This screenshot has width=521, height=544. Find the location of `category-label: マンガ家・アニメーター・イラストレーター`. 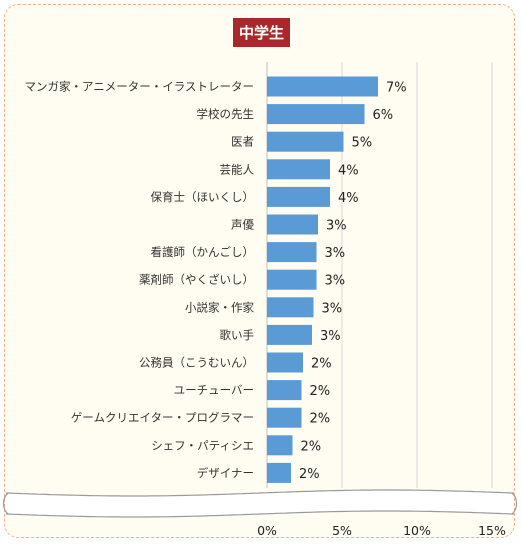

category-label: マンガ家・アニメーター・イラストレーター is located at coordinates (139, 87).